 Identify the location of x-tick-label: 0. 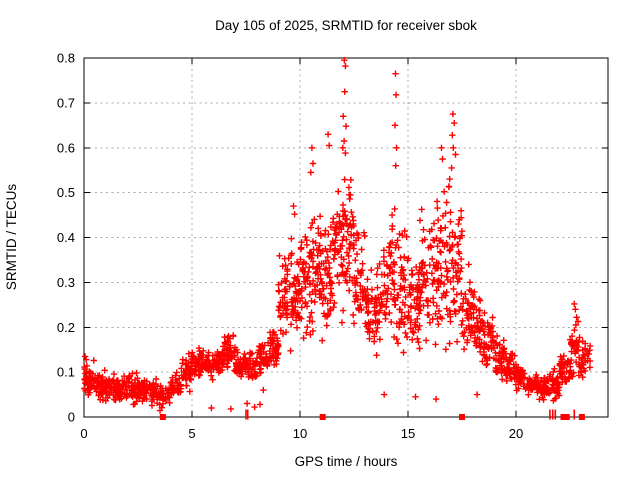
(83, 433).